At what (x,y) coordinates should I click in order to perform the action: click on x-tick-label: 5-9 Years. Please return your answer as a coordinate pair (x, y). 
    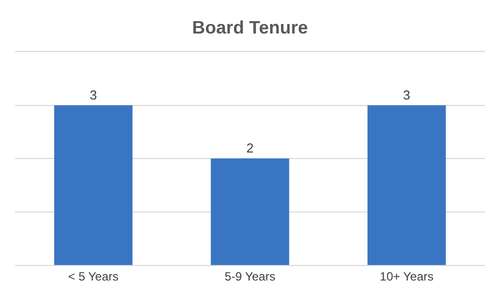
    Looking at the image, I should click on (250, 276).